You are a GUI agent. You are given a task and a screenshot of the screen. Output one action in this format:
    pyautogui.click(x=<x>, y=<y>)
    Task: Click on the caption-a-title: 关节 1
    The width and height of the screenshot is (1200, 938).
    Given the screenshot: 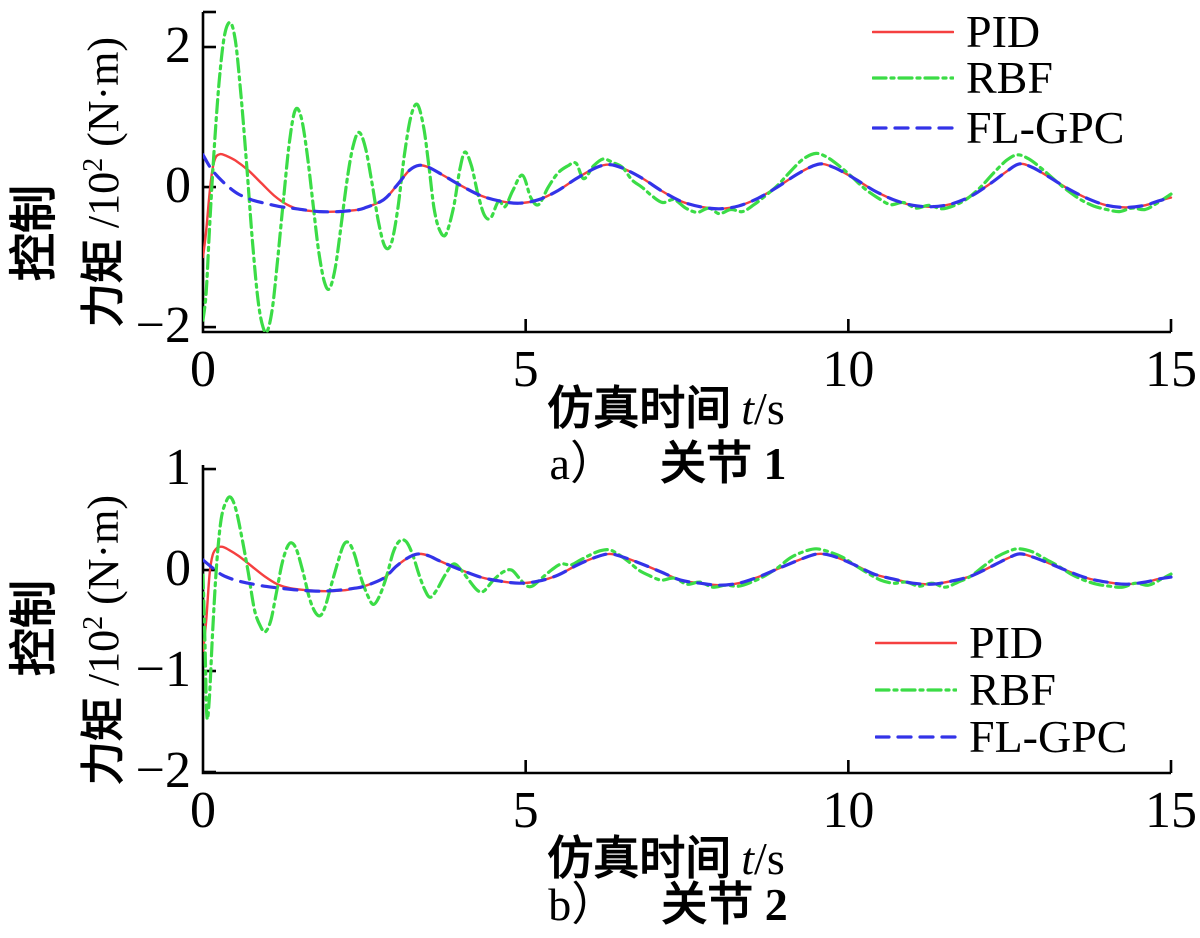 What is the action you would take?
    pyautogui.click(x=723, y=463)
    